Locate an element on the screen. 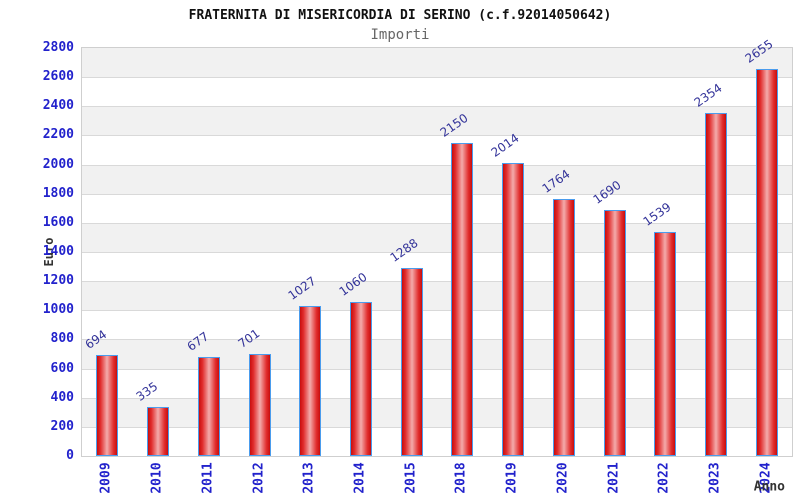 Image resolution: width=800 pixels, height=500 pixels. bar-2010 is located at coordinates (158, 431).